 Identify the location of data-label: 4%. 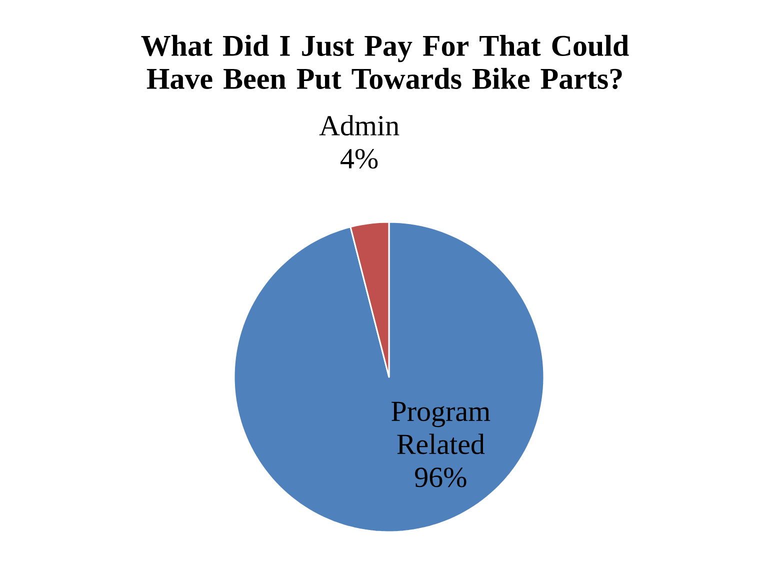
(359, 158).